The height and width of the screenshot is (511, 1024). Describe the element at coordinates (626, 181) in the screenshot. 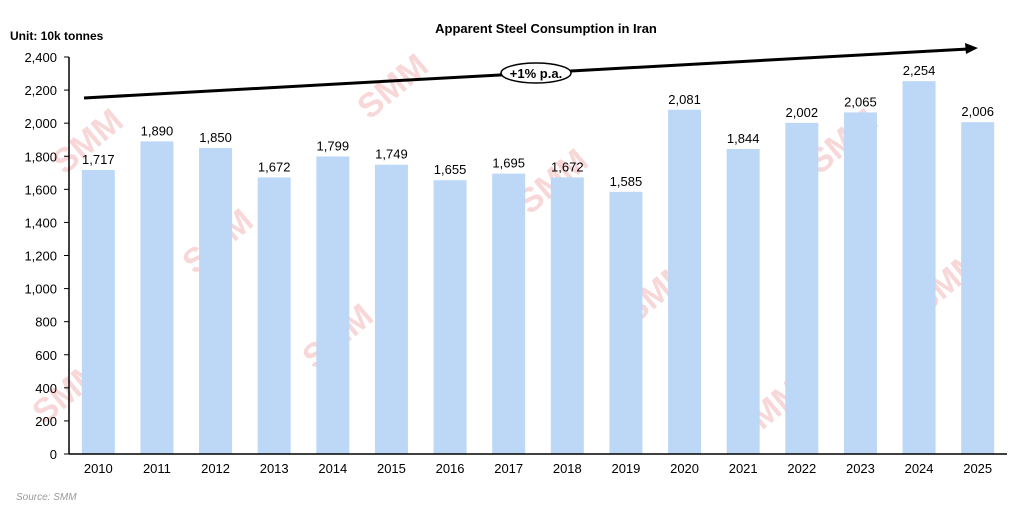

I see `data-label: 1,585` at that location.